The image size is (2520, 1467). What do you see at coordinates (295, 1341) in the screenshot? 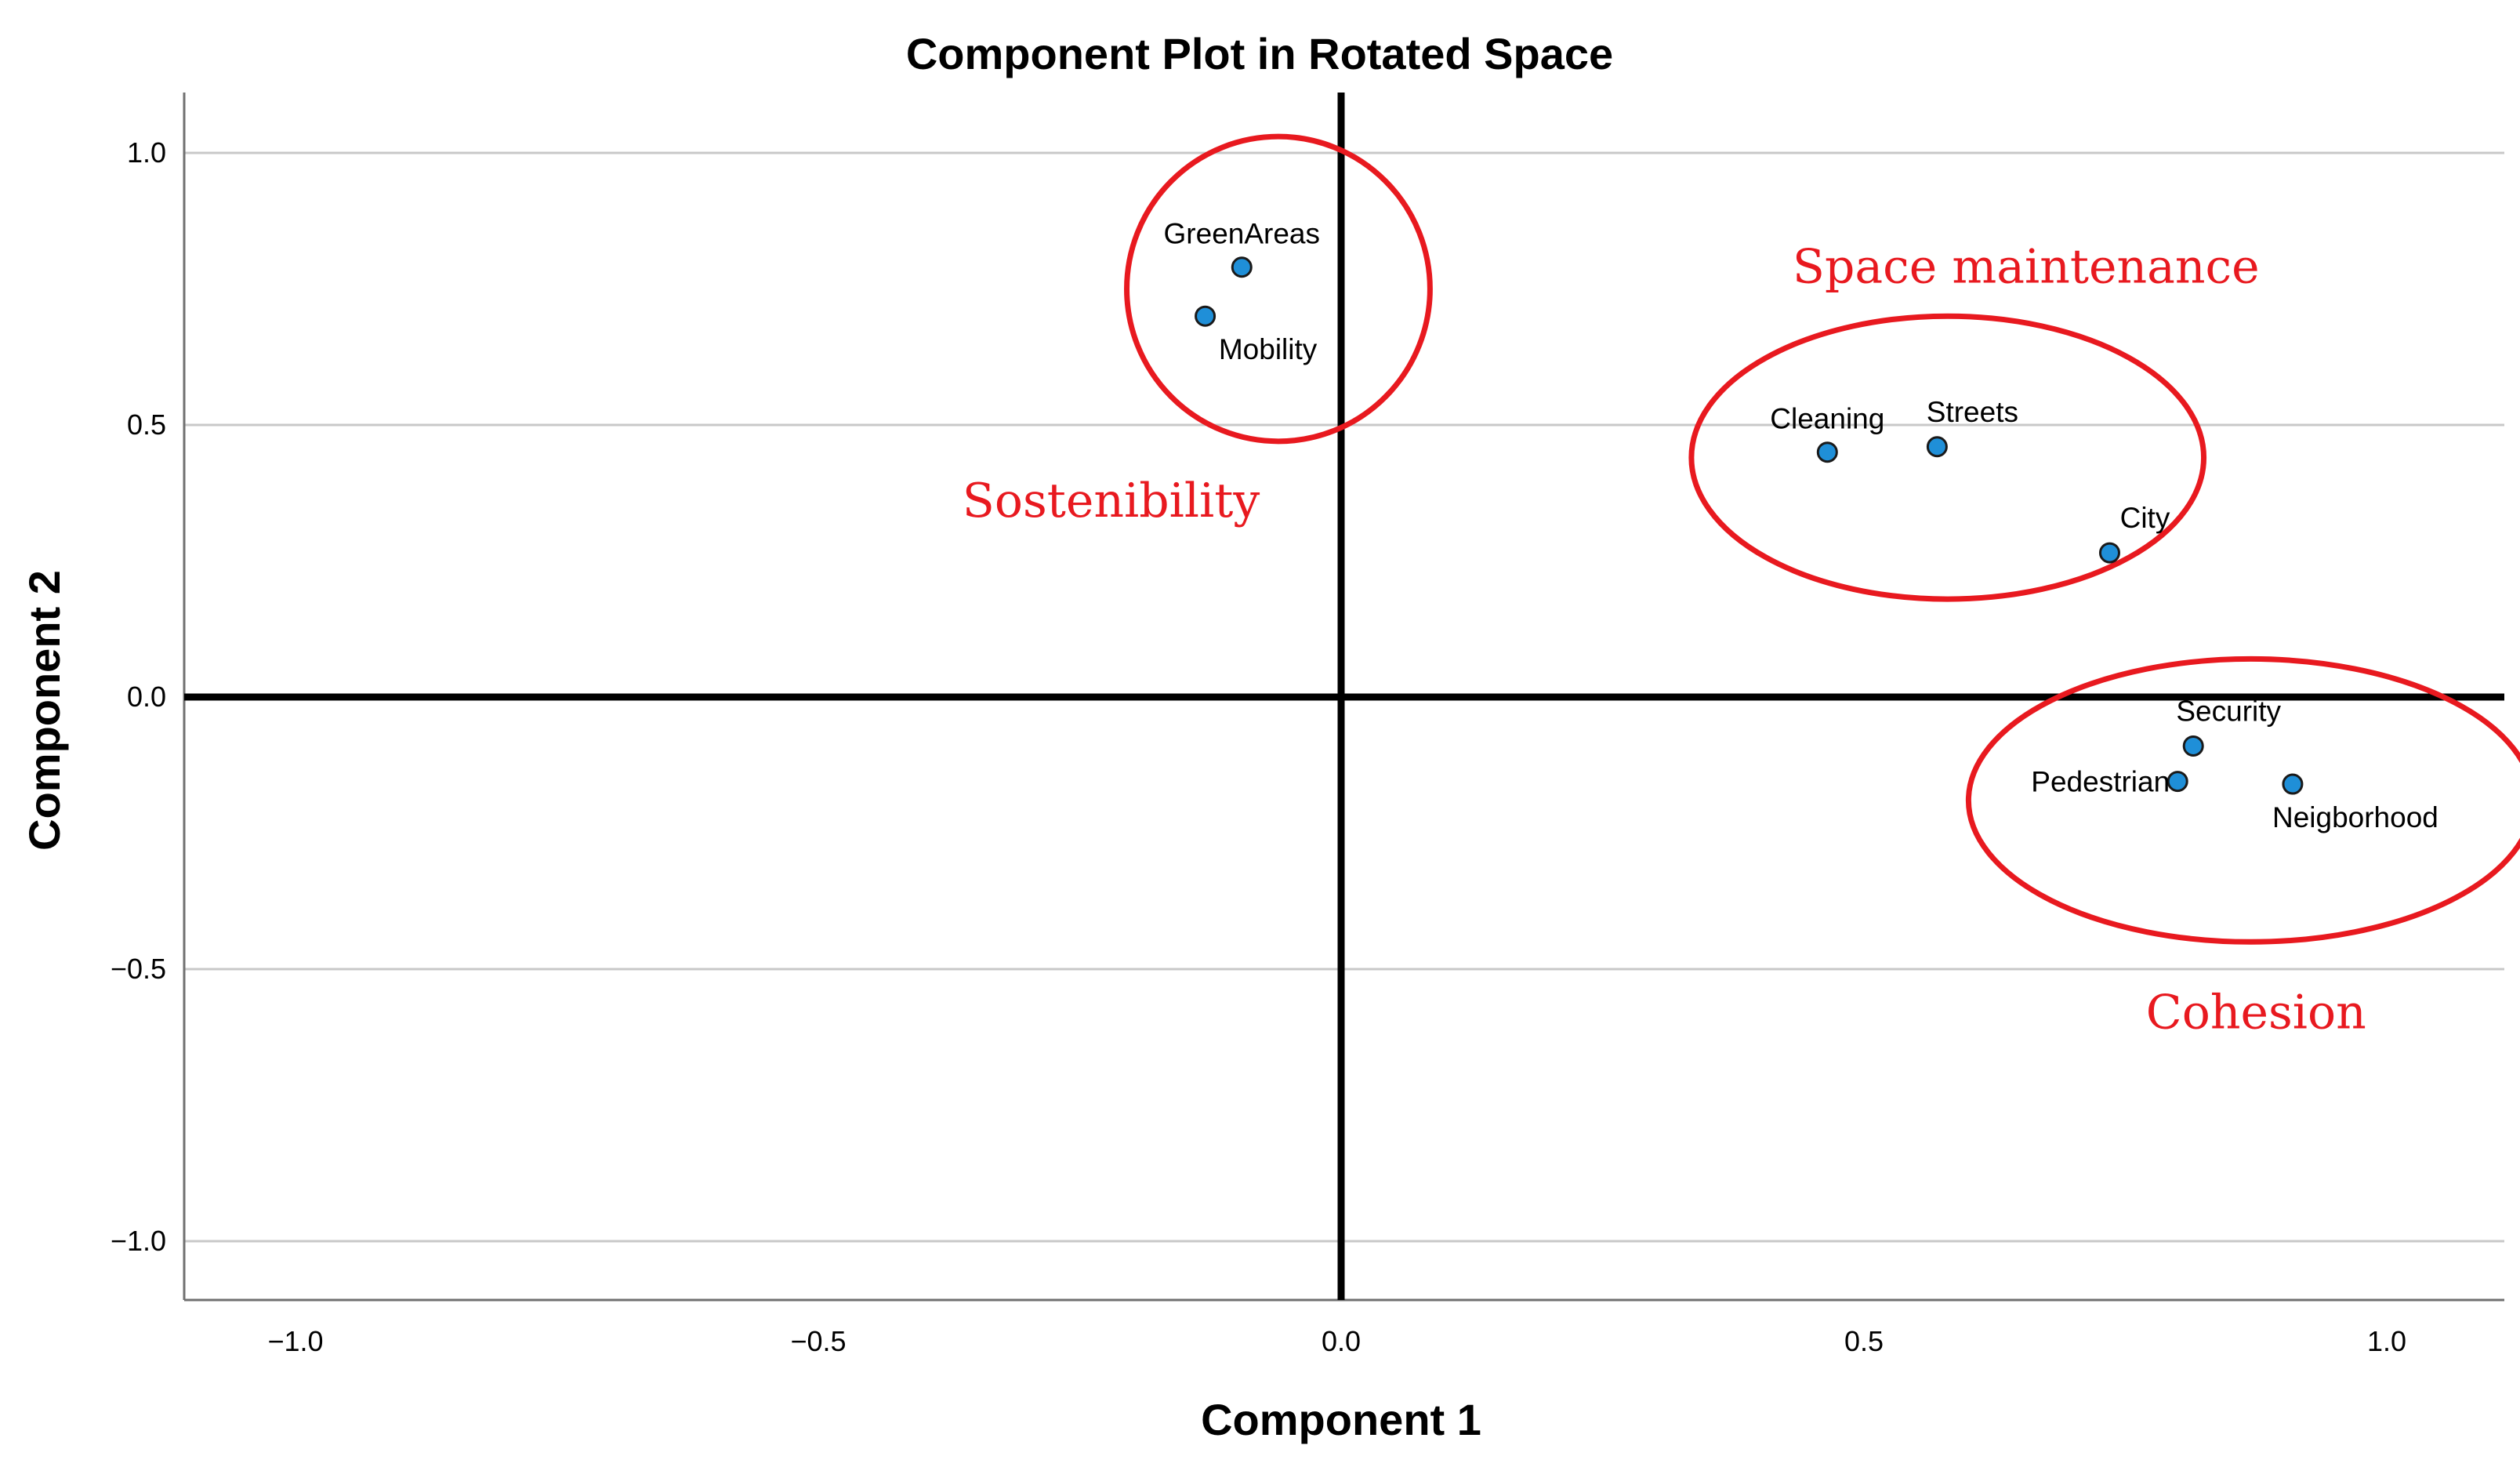
I see `x-tick-label: −1.0` at bounding box center [295, 1341].